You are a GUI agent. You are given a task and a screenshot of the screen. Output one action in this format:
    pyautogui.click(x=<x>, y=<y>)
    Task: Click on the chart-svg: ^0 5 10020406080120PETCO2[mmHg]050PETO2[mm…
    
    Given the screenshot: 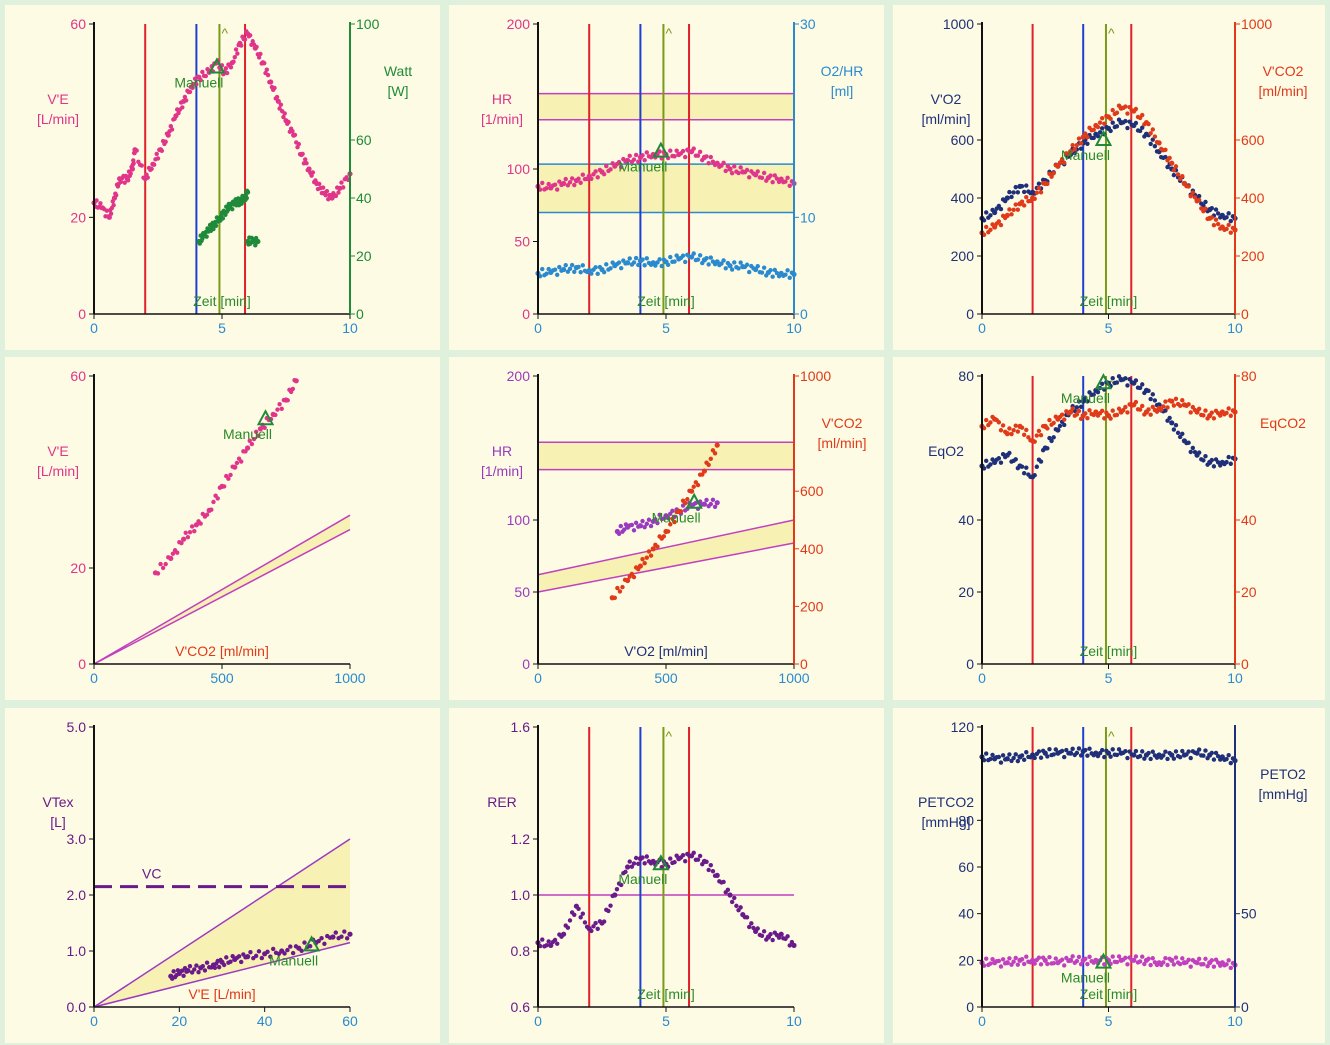 What is the action you would take?
    pyautogui.click(x=1113, y=874)
    